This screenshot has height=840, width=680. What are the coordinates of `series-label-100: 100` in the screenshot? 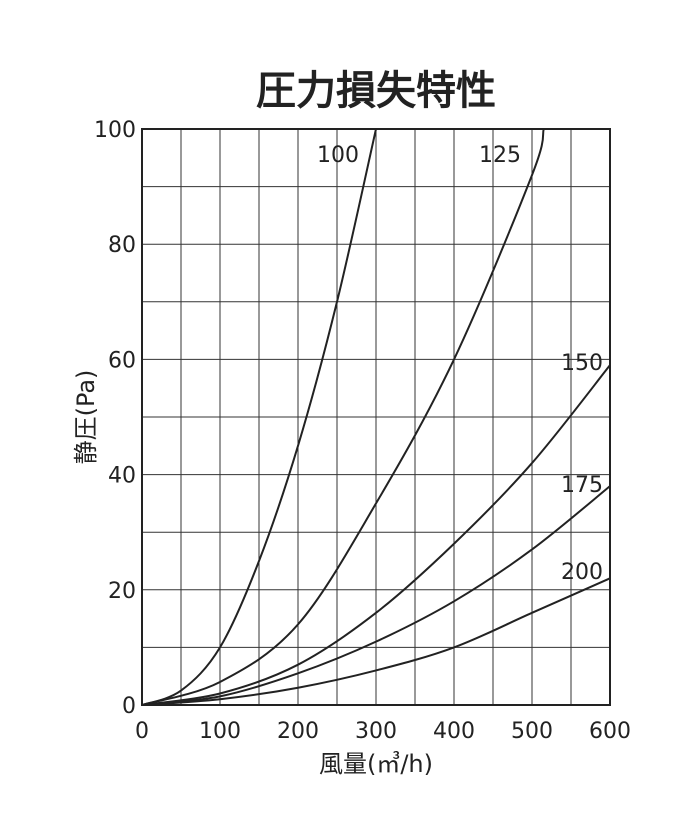 It's located at (338, 155).